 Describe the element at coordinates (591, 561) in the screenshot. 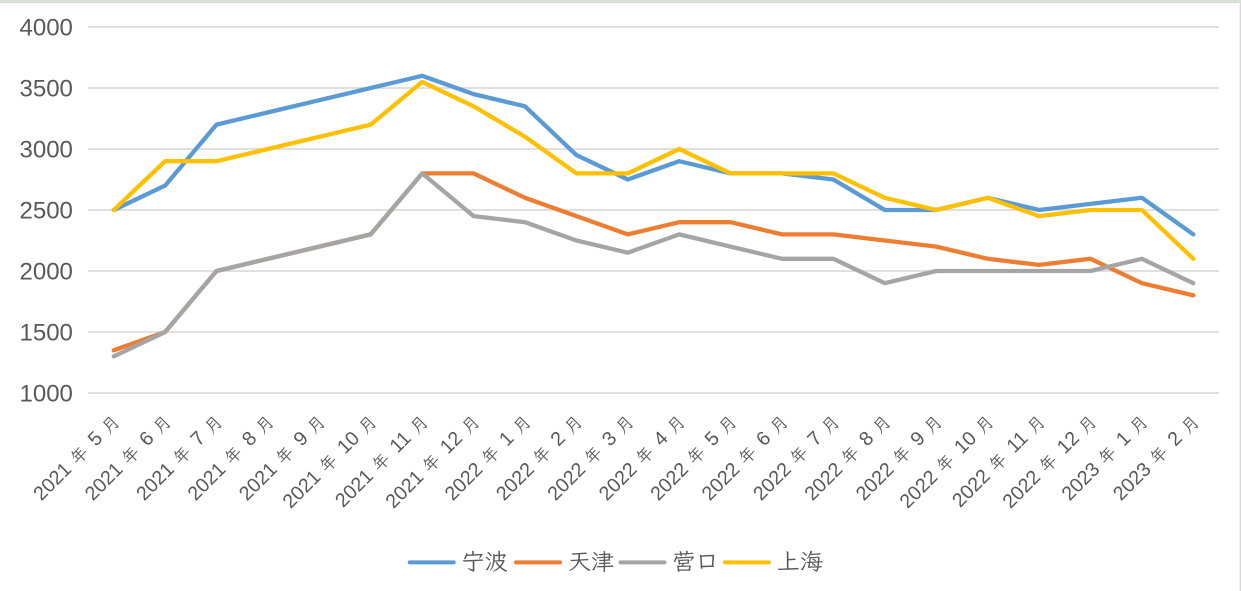

I see `svg-text: 天津` at that location.